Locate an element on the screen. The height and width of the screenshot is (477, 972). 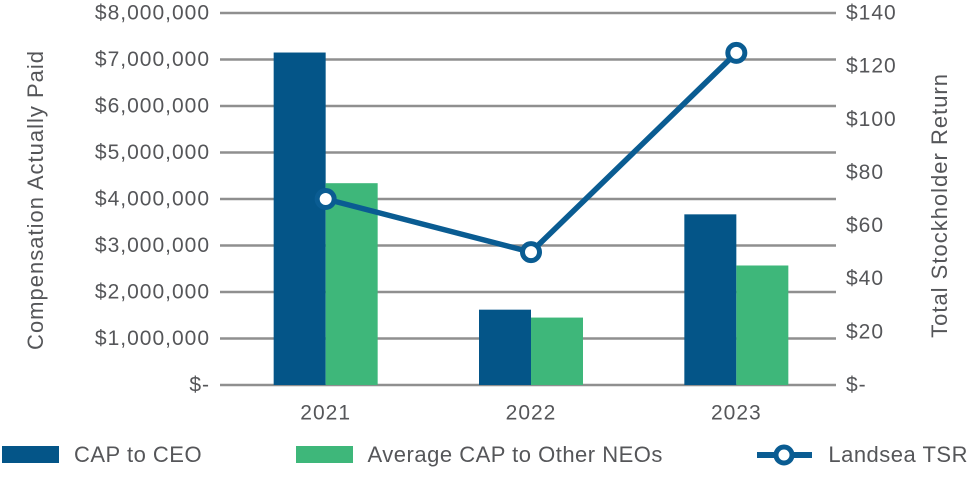
right-axis-tick-label: $140 is located at coordinates (871, 13).